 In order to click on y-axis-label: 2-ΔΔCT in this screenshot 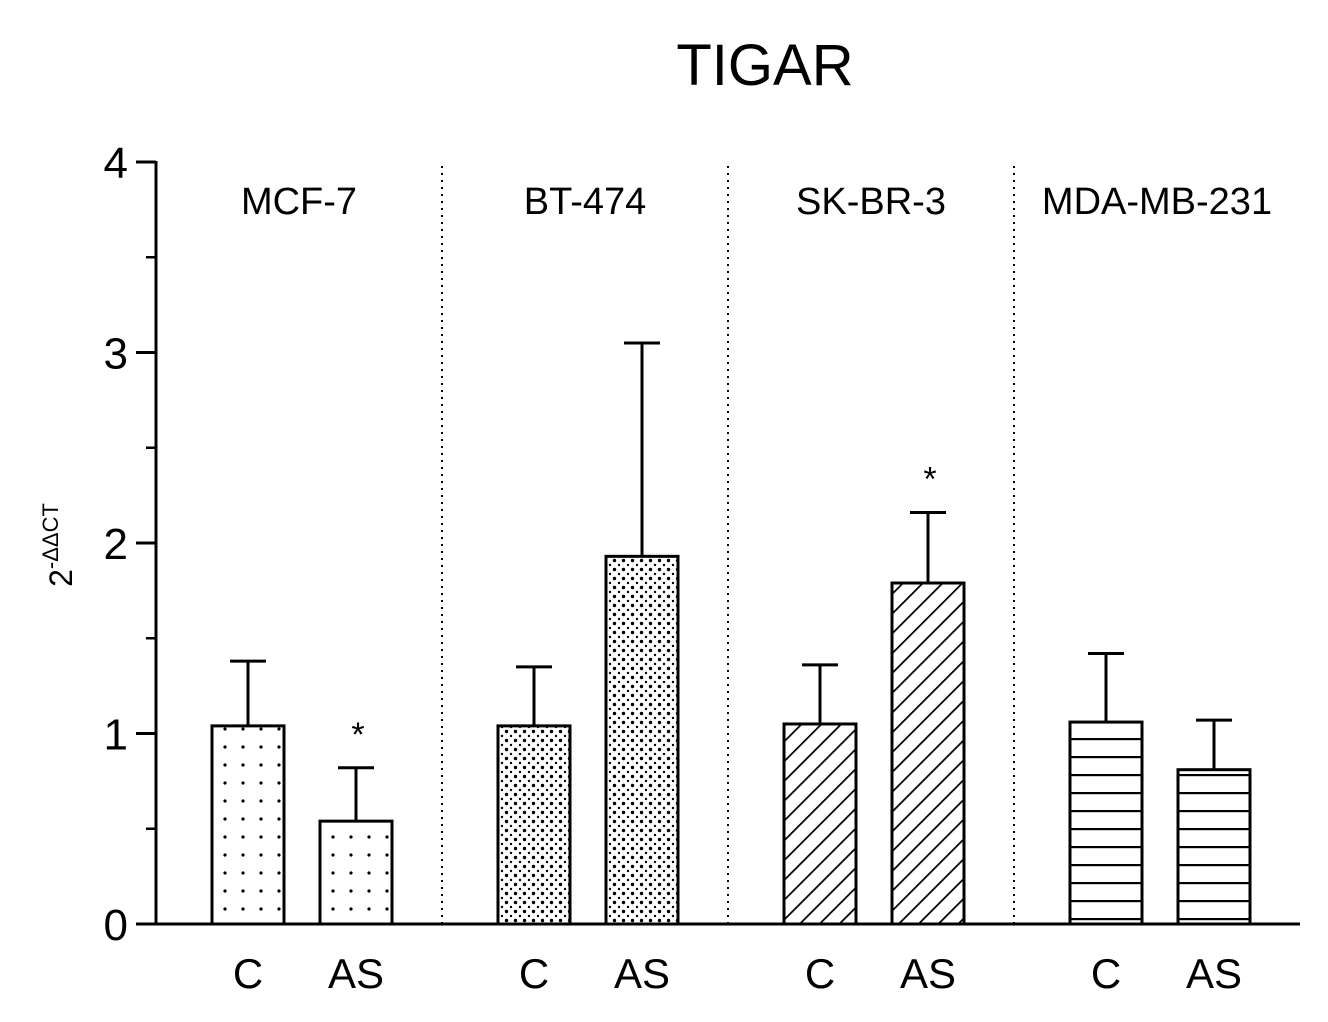, I will do `click(58, 545)`.